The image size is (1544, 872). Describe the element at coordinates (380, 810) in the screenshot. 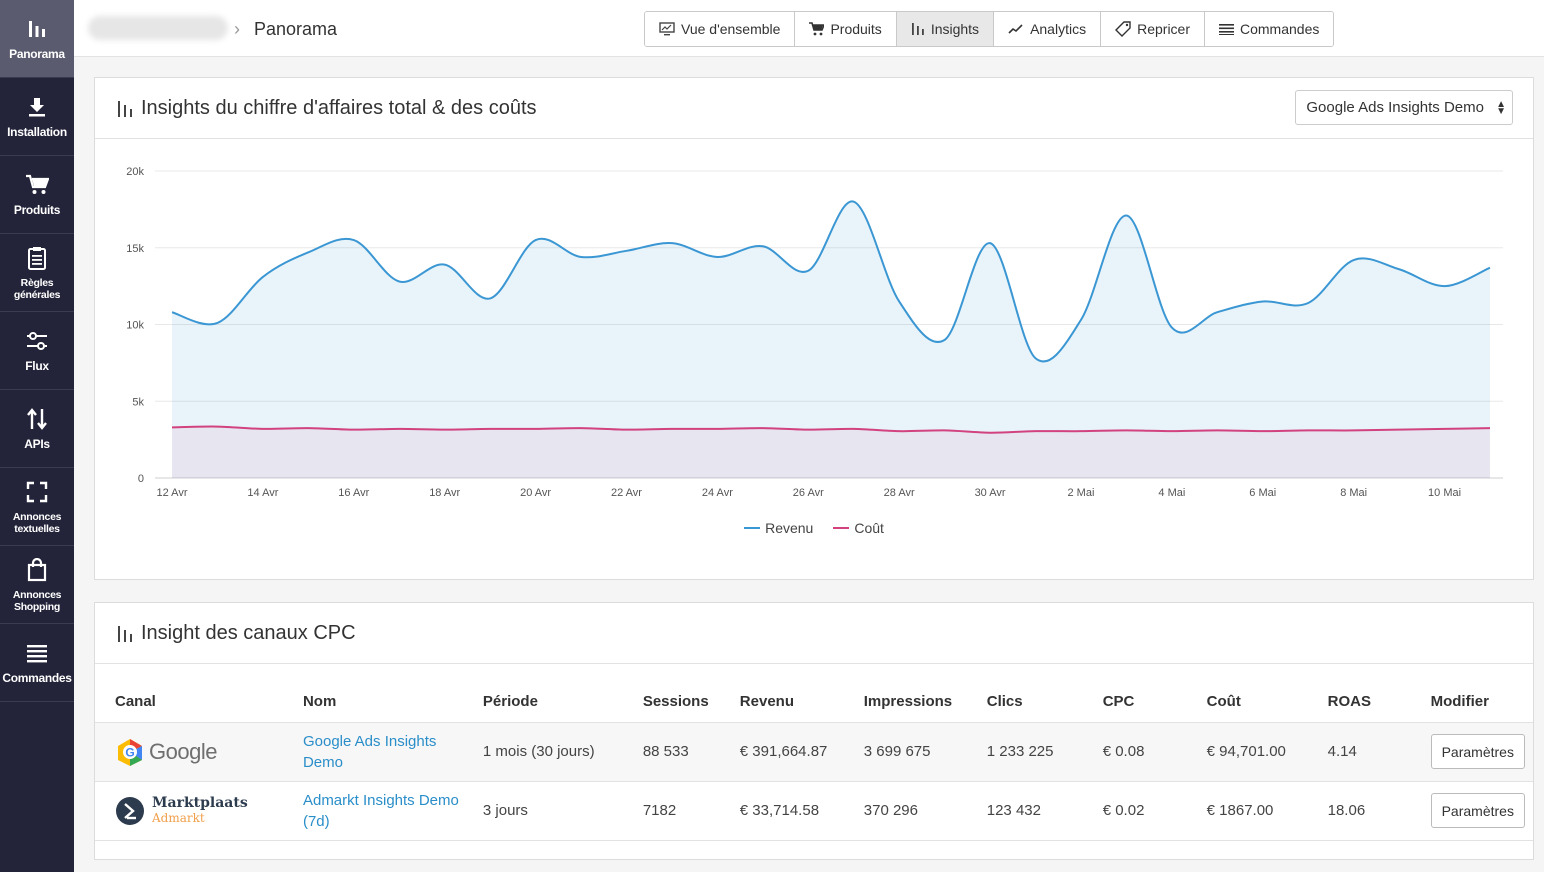

I see `campaign-link: Admarkt Insights Demo (7d)` at that location.